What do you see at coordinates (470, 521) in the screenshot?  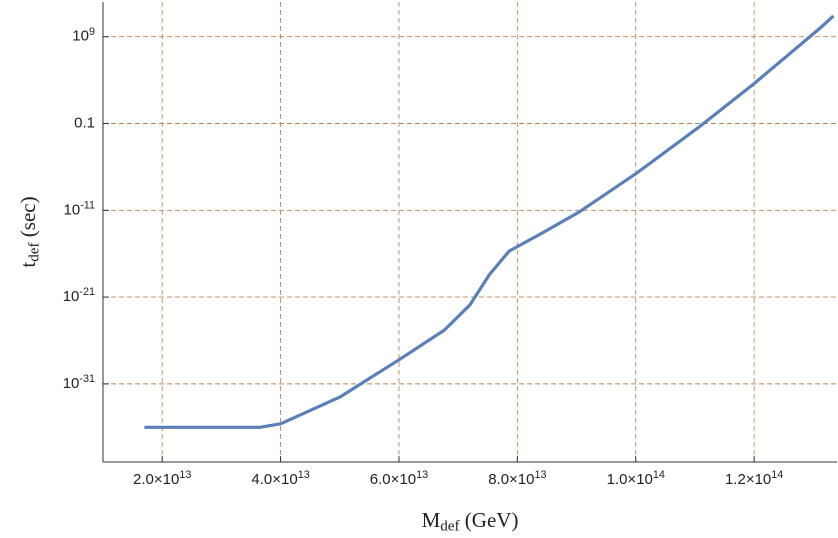 I see `x-axis-title: Mdef​ (GeV)` at bounding box center [470, 521].